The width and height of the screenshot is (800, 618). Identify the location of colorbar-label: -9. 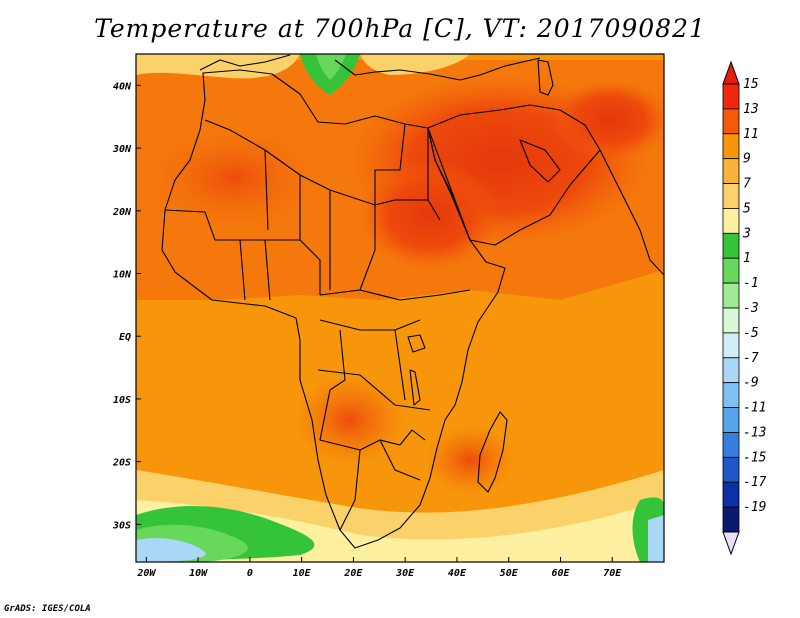
(751, 383).